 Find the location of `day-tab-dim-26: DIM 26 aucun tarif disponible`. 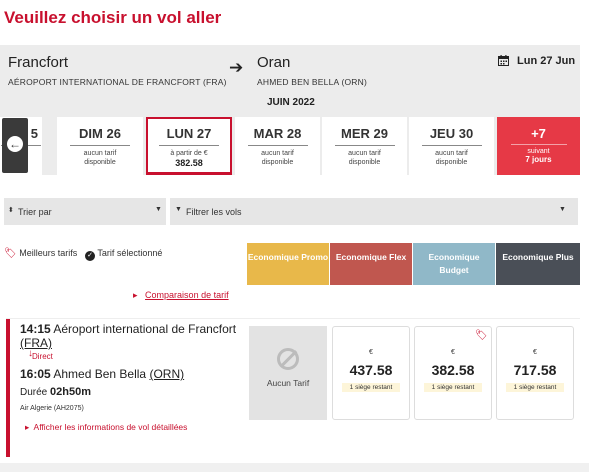

day-tab-dim-26: DIM 26 aucun tarif disponible is located at coordinates (100, 146).